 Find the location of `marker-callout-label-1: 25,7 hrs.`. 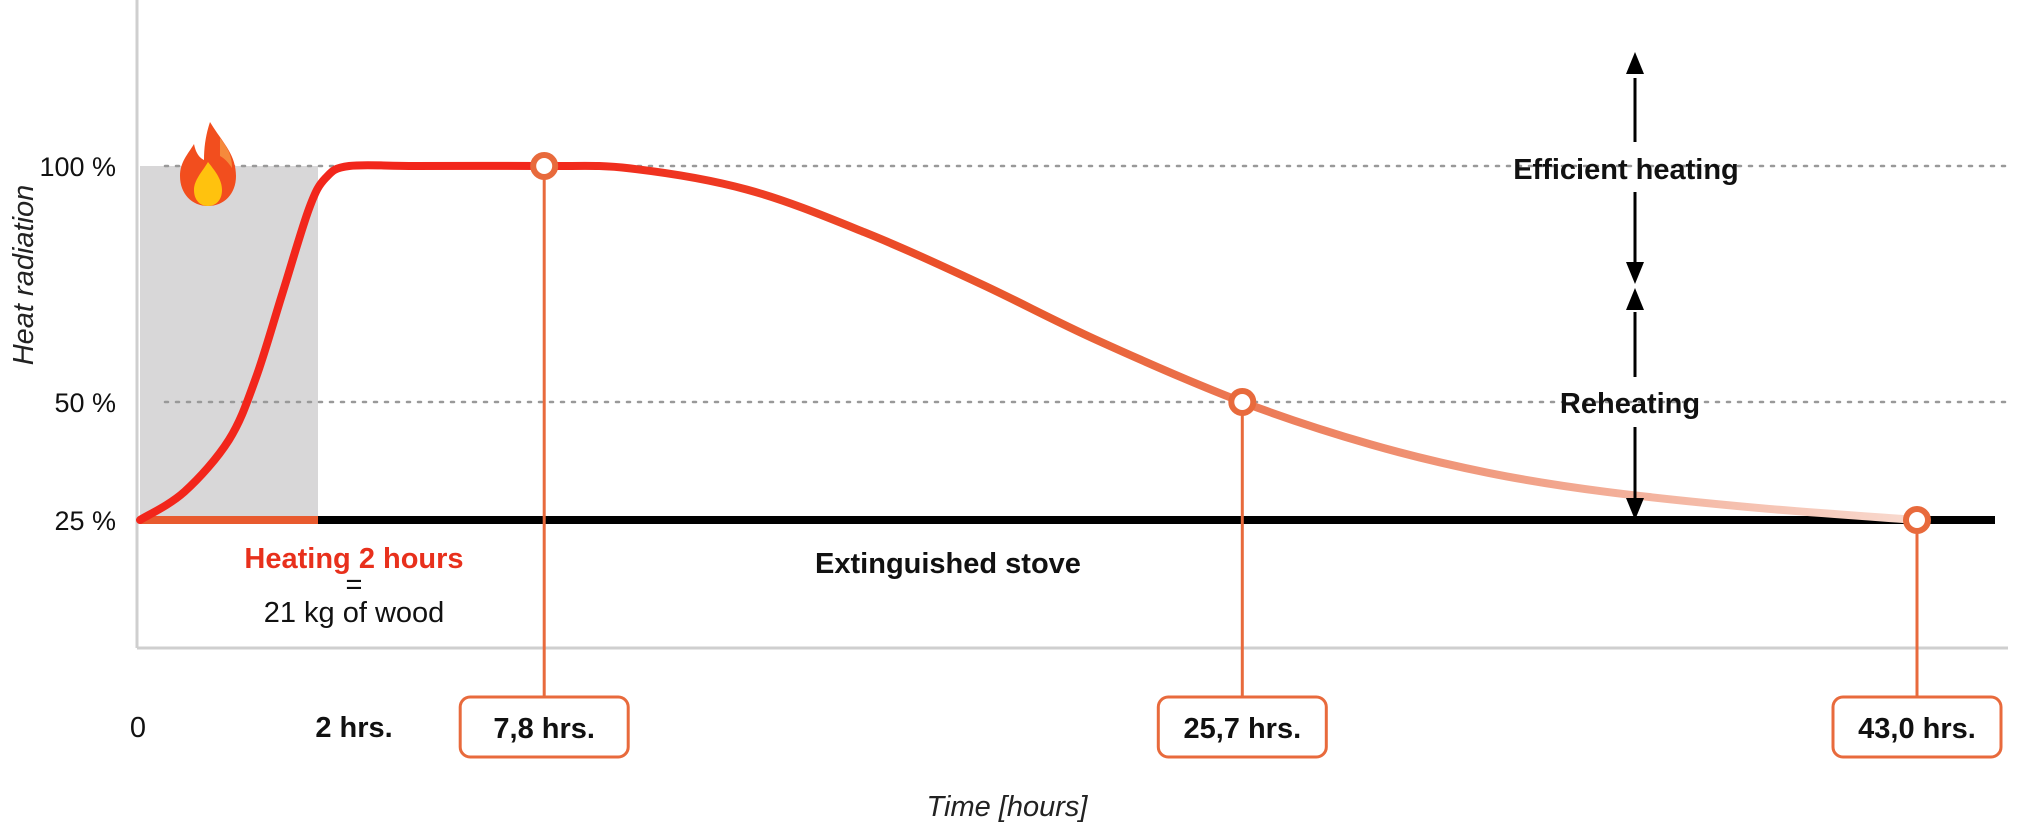

marker-callout-label-1: 25,7 hrs. is located at coordinates (1242, 729).